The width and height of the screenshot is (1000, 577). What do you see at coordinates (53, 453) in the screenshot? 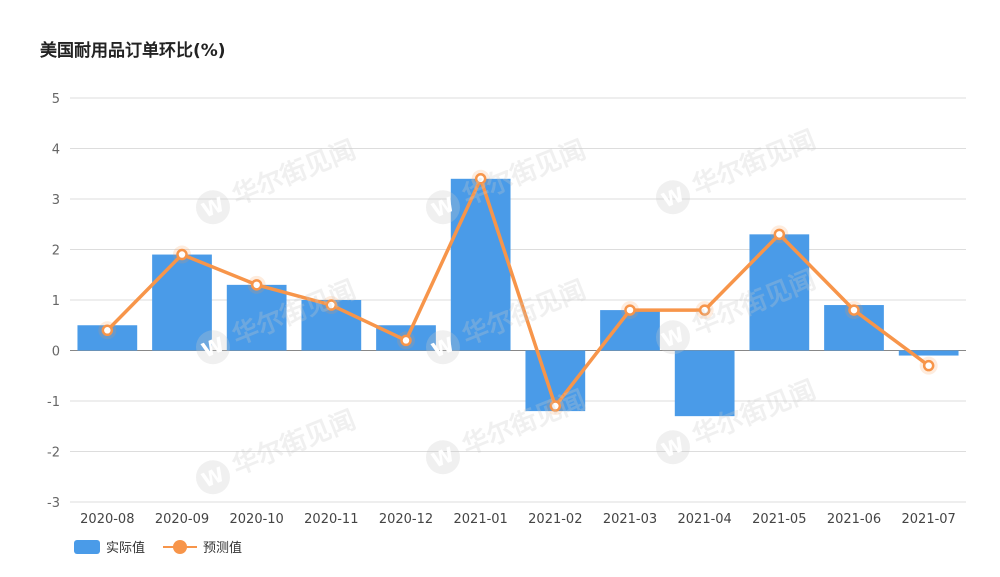
I see `y-tick-label: -2` at bounding box center [53, 453].